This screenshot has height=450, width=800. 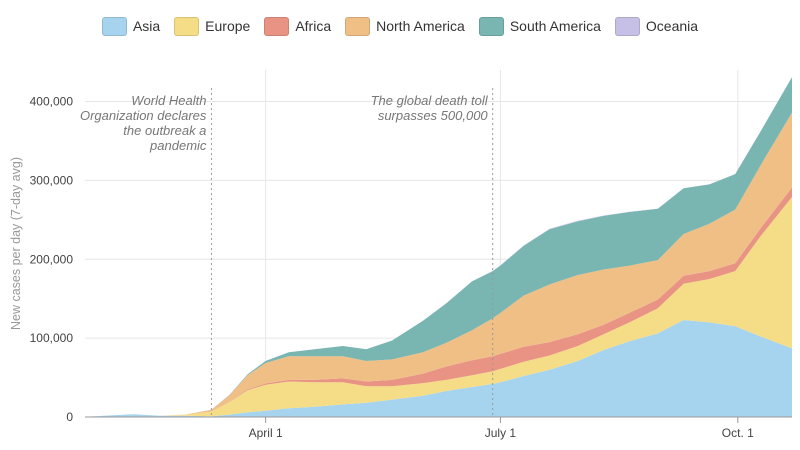 What do you see at coordinates (52, 259) in the screenshot?
I see `y-tick-label: 200,000` at bounding box center [52, 259].